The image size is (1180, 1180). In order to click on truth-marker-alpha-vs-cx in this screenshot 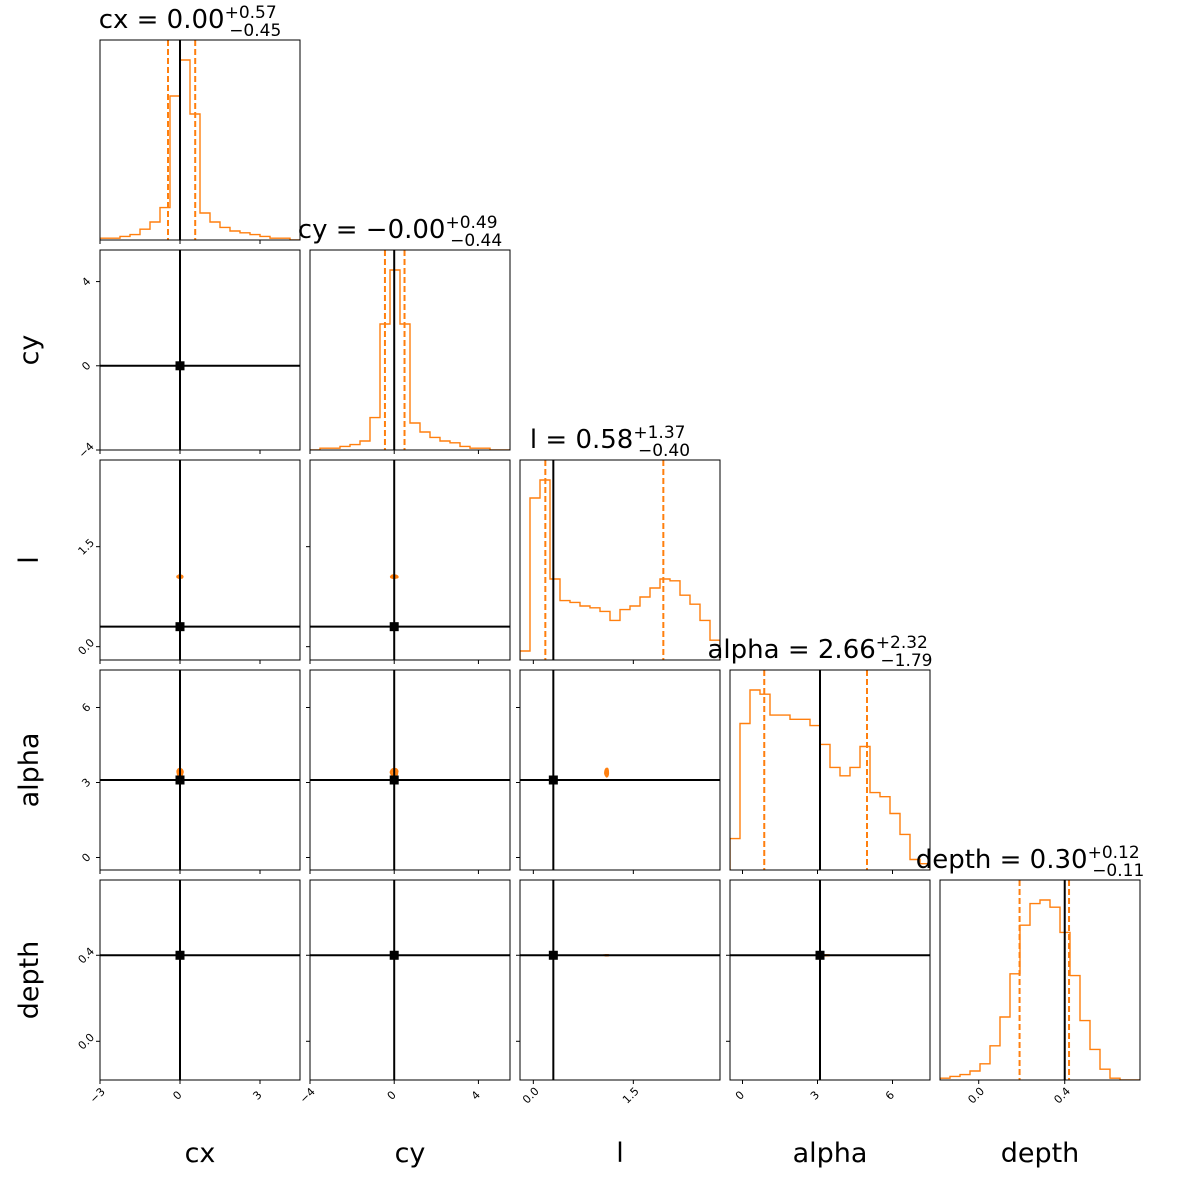, I will do `click(180, 780)`.